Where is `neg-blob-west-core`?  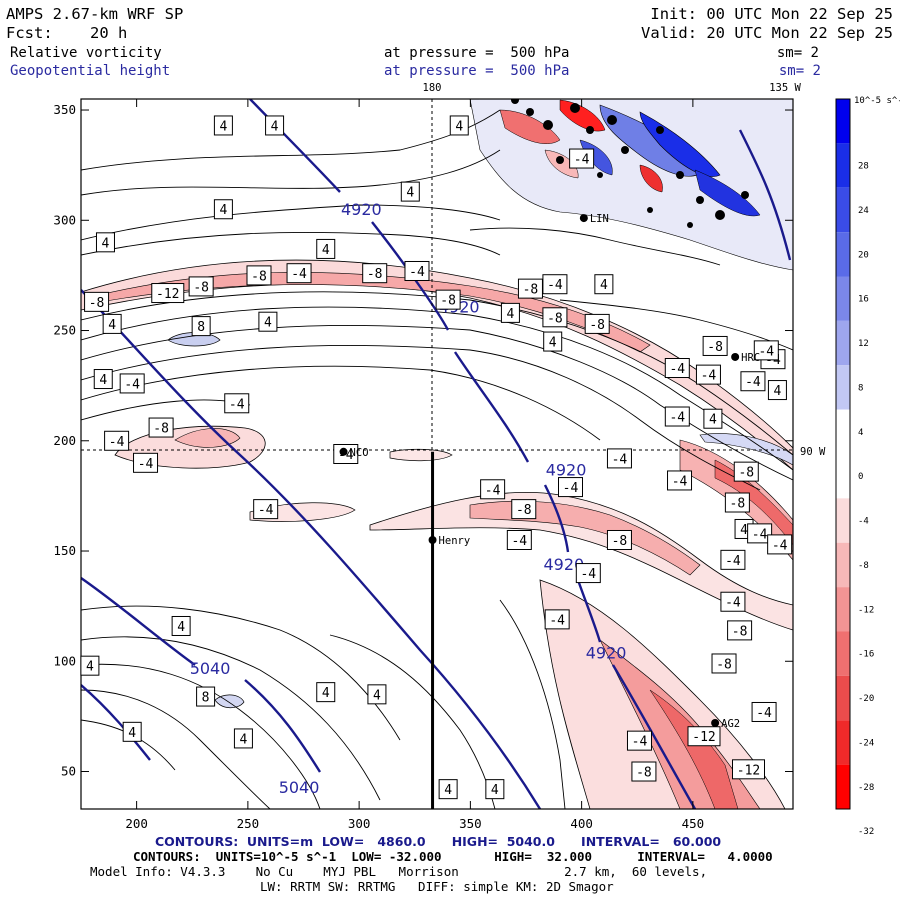 neg-blob-west-core is located at coordinates (207, 438).